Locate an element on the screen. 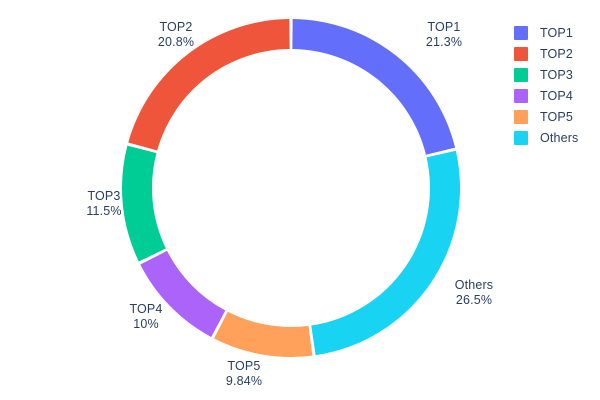 The image size is (600, 400). slice-label-top5: TOP5 9.84% is located at coordinates (244, 374).